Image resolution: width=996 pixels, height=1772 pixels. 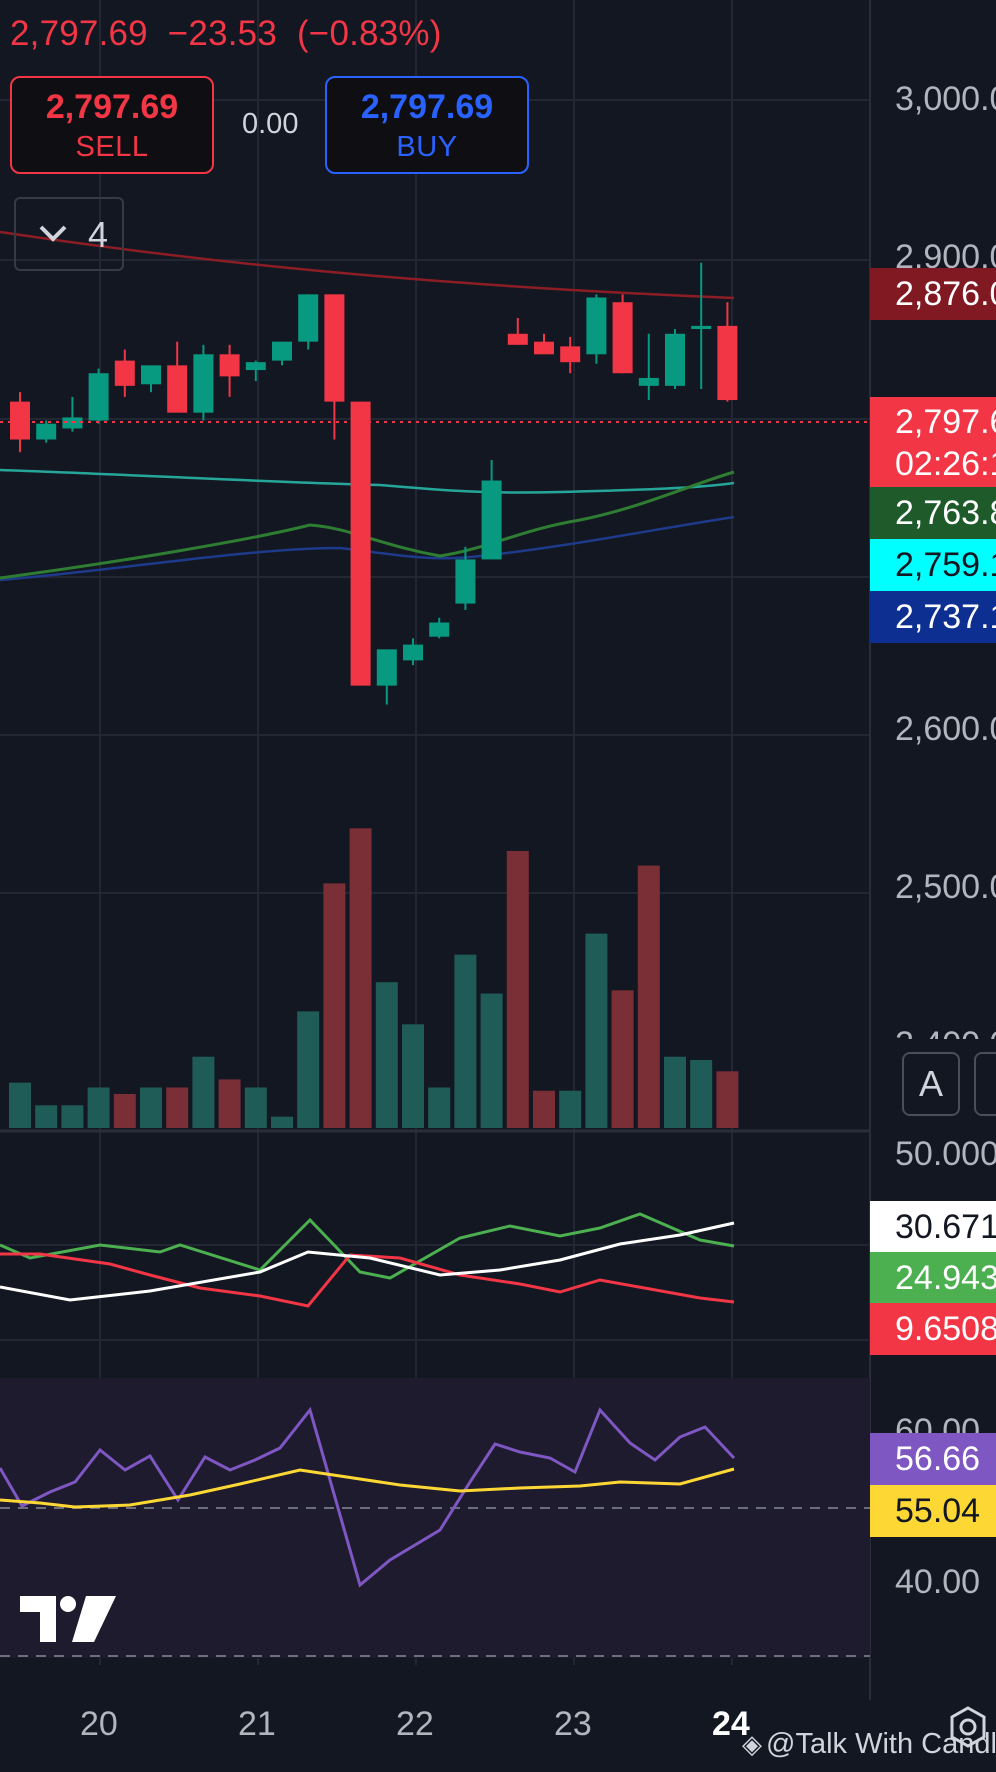 What do you see at coordinates (938, 1424) in the screenshot?
I see `rsi-axis-label: 60.00` at bounding box center [938, 1424].